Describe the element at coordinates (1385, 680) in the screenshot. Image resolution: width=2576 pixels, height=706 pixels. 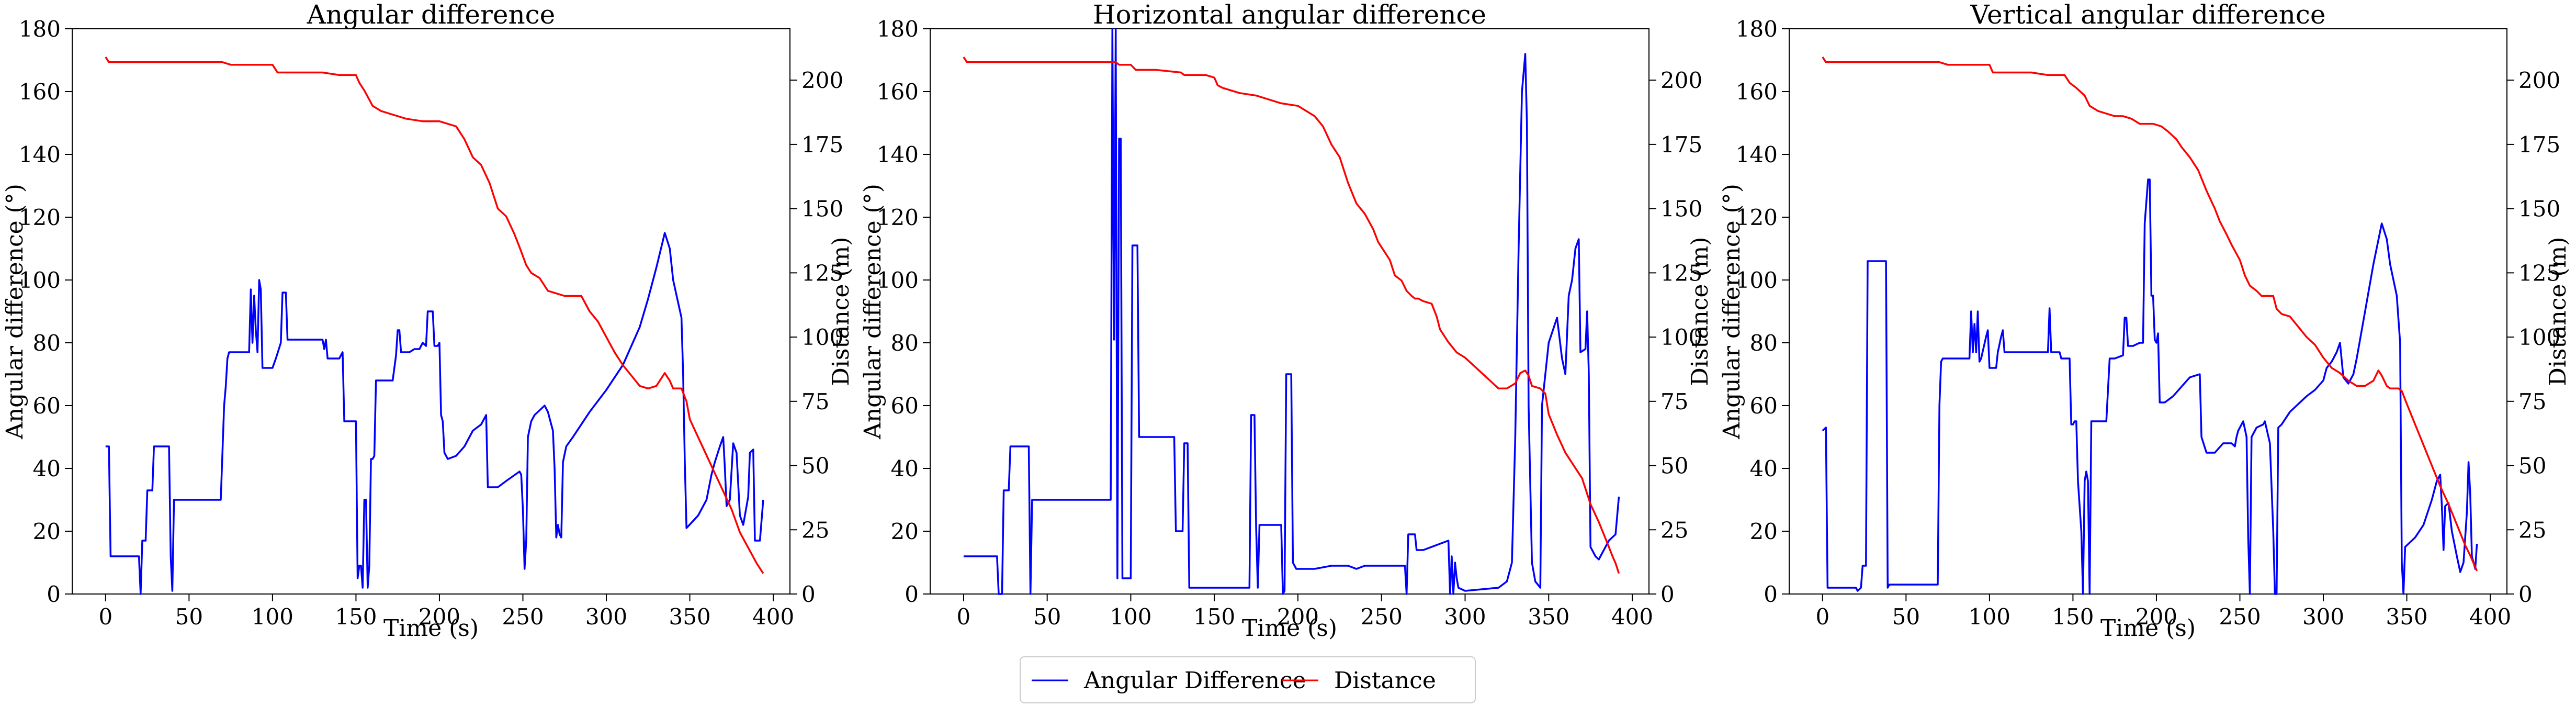
I see `legend-label-distance: Distance` at that location.